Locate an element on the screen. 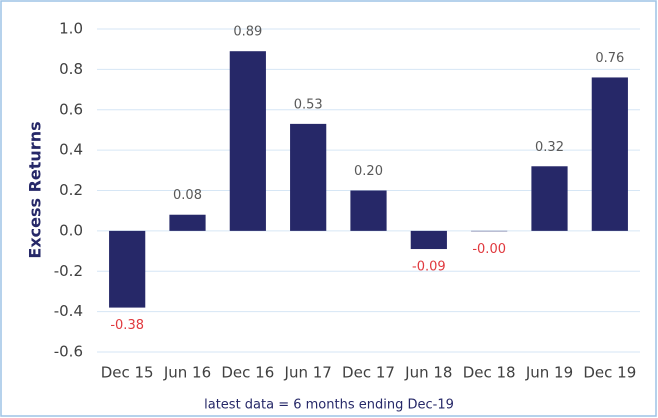 Image resolution: width=658 pixels, height=418 pixels. y-tick-label: 0.4 is located at coordinates (71, 150).